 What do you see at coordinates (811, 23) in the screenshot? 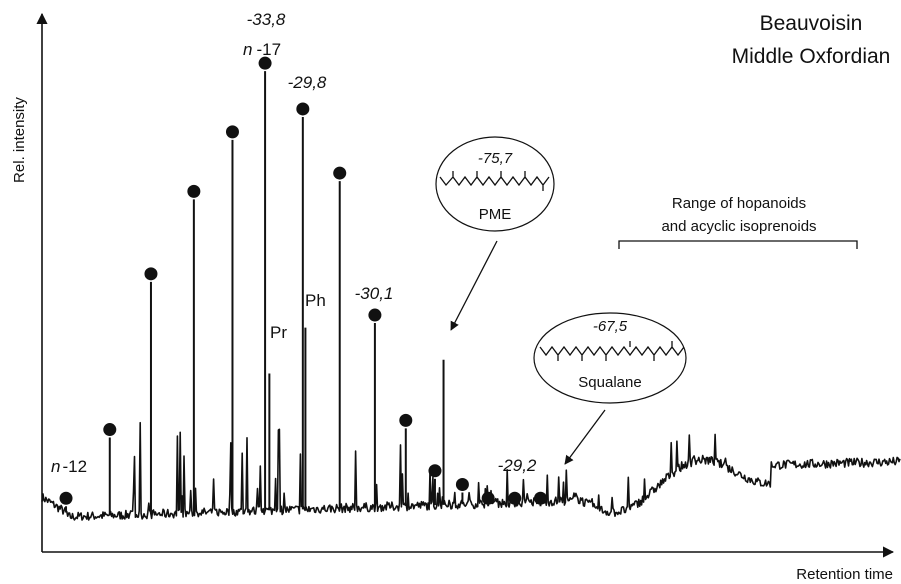
I see `chart-title: Beauvoisin` at bounding box center [811, 23].